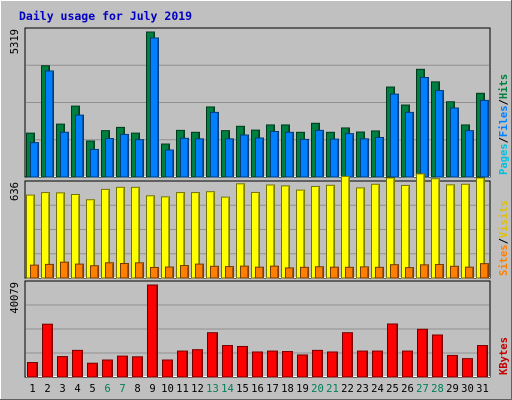 Image resolution: width=512 pixels, height=400 pixels. Describe the element at coordinates (182, 389) in the screenshot. I see `day-label-11: 11` at that location.